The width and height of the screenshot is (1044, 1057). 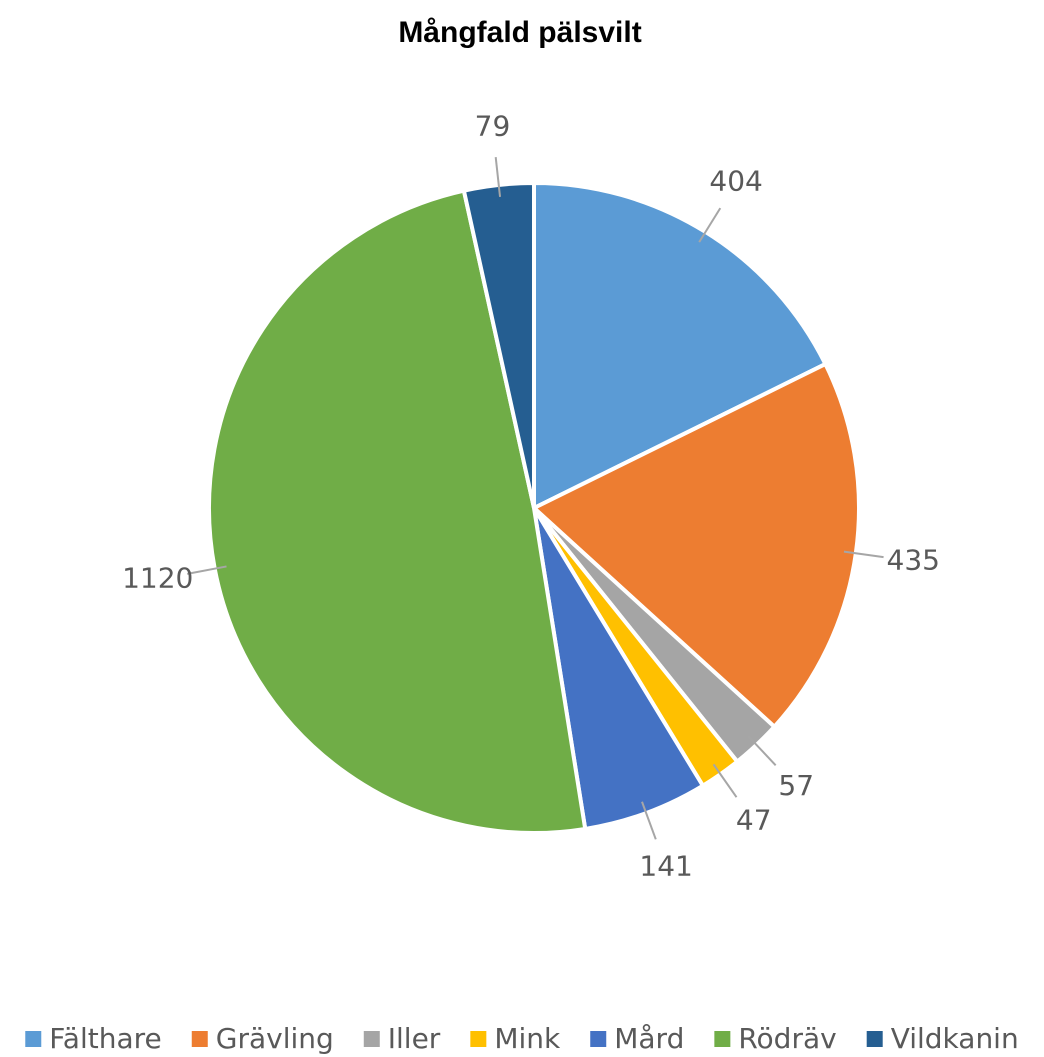 What do you see at coordinates (275, 1038) in the screenshot?
I see `legend-label: Grävling` at bounding box center [275, 1038].